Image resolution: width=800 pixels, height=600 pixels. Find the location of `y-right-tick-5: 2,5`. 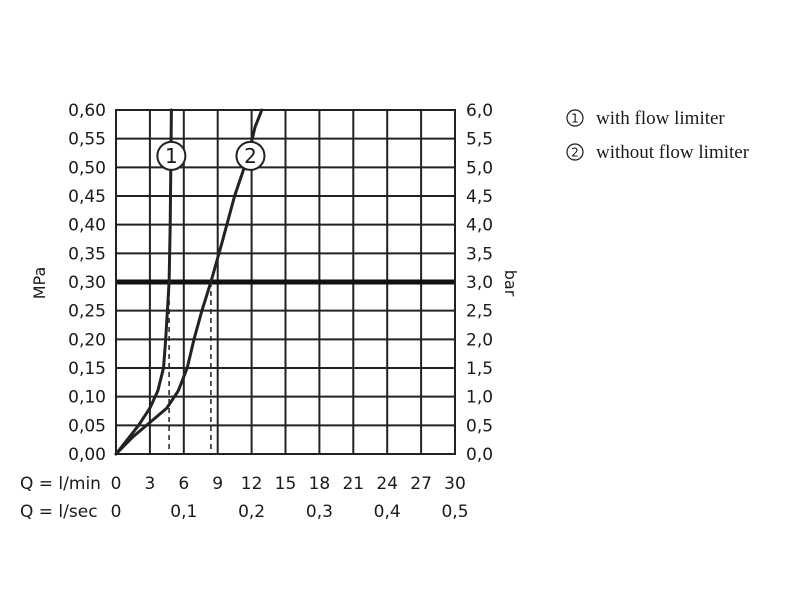

y-right-tick-5: 2,5 is located at coordinates (479, 312).